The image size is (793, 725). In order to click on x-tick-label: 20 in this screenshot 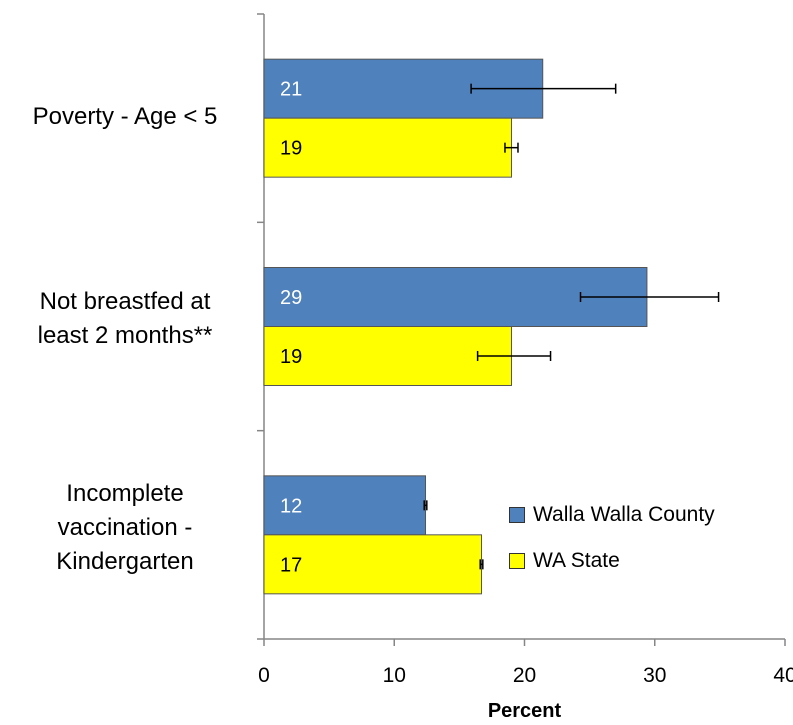, I will do `click(524, 675)`.